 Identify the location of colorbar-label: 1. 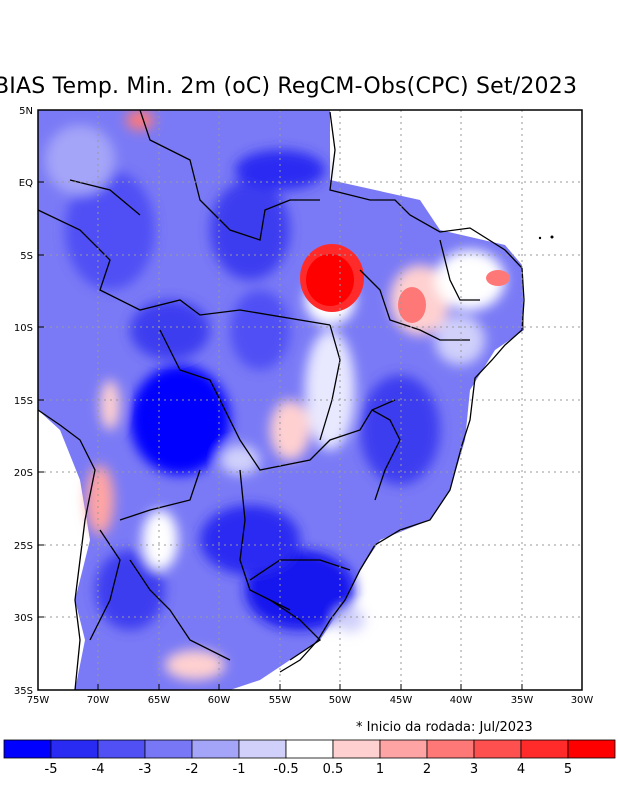
(380, 769).